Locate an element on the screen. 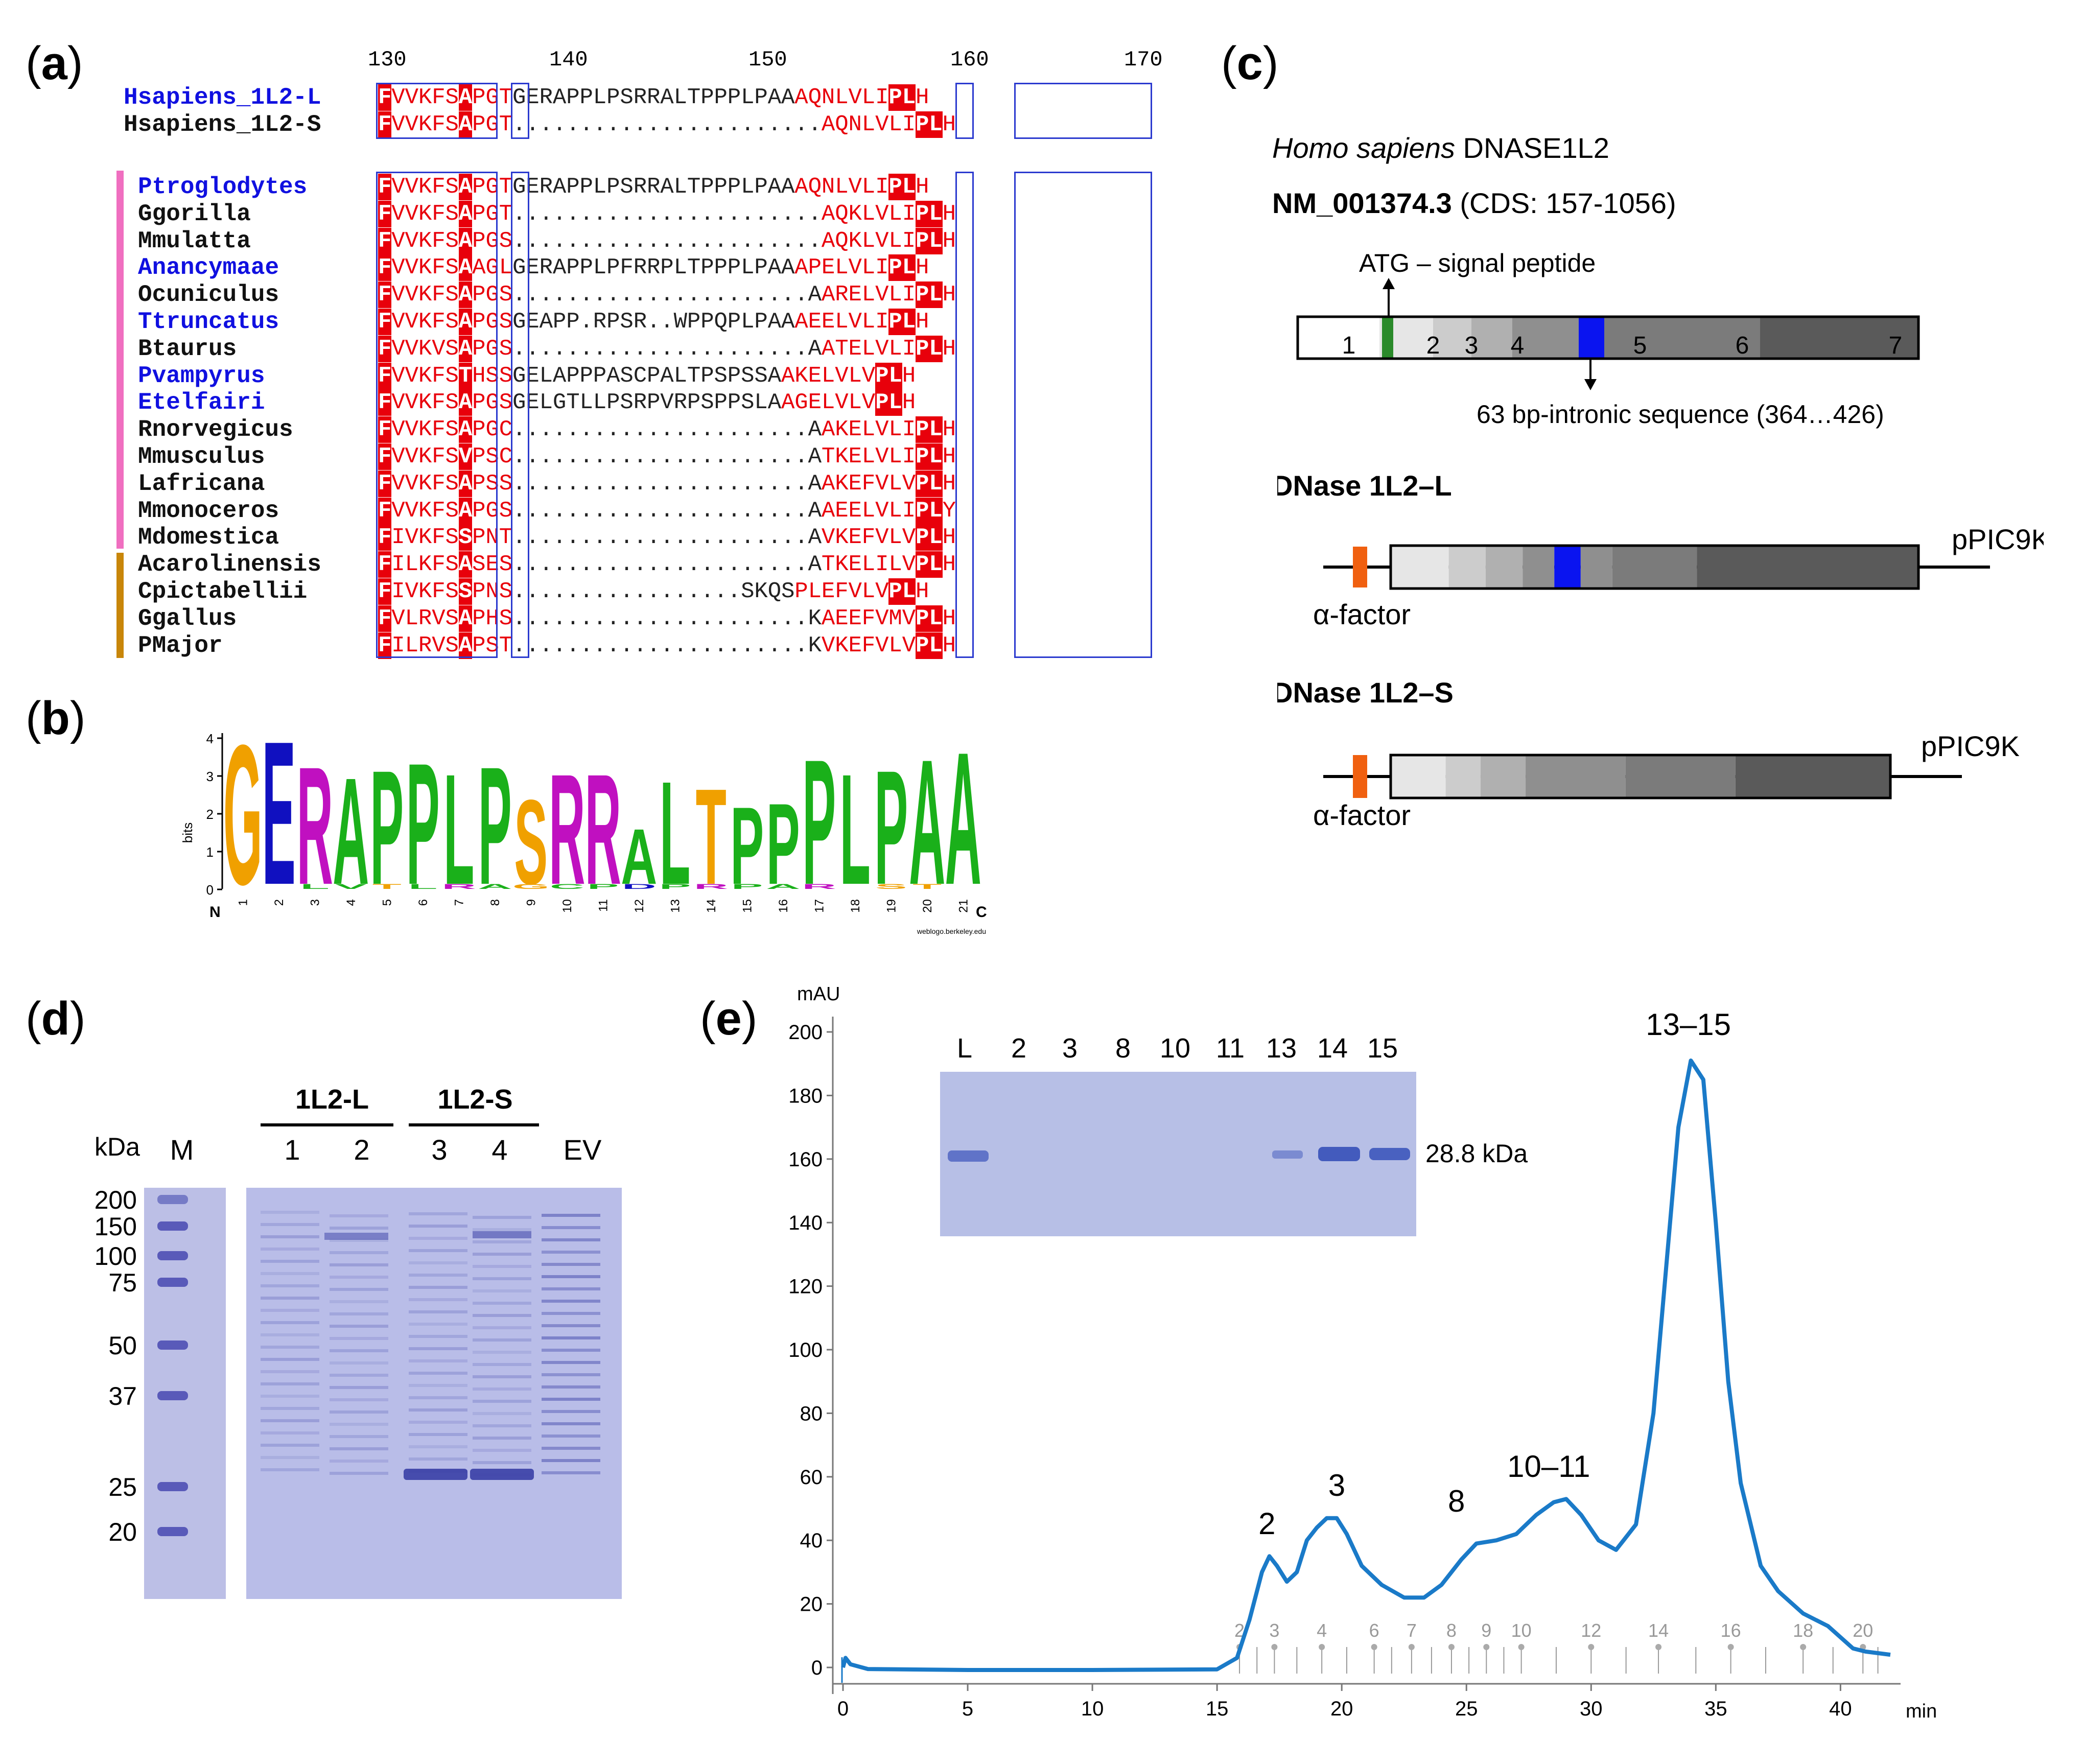  species-name: Hsapiens_1L2-S is located at coordinates (222, 124).